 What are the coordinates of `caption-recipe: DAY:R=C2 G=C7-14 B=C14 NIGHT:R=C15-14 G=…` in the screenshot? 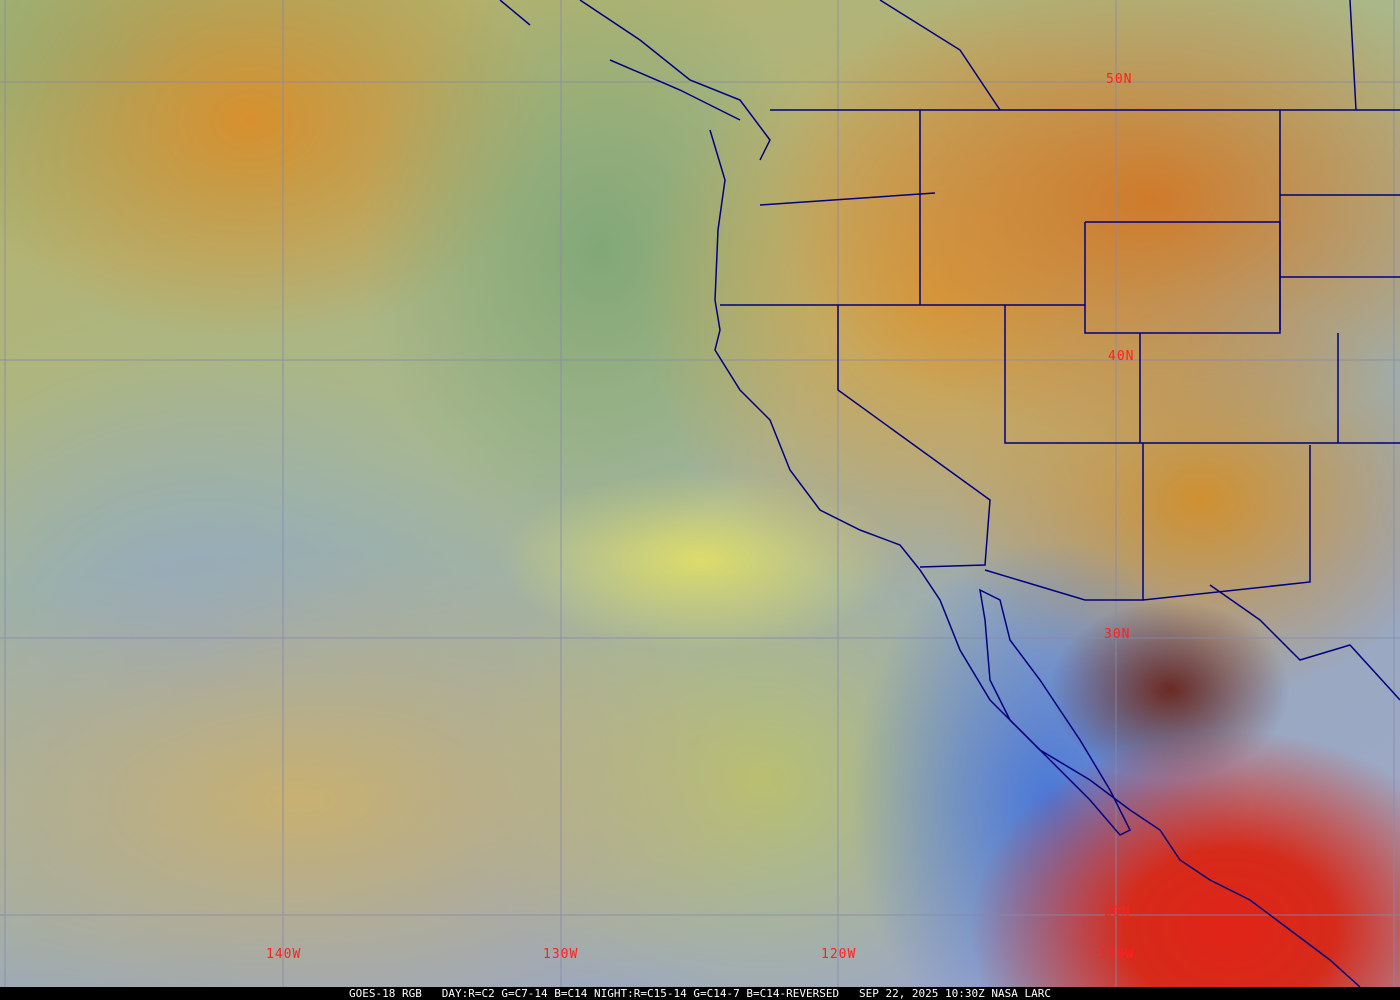 It's located at (640, 993).